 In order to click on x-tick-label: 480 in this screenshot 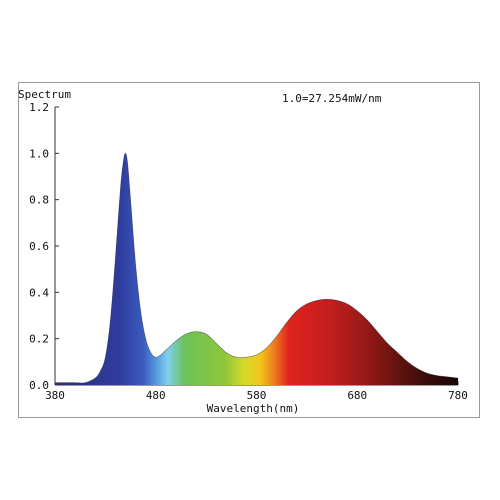, I will do `click(156, 395)`.